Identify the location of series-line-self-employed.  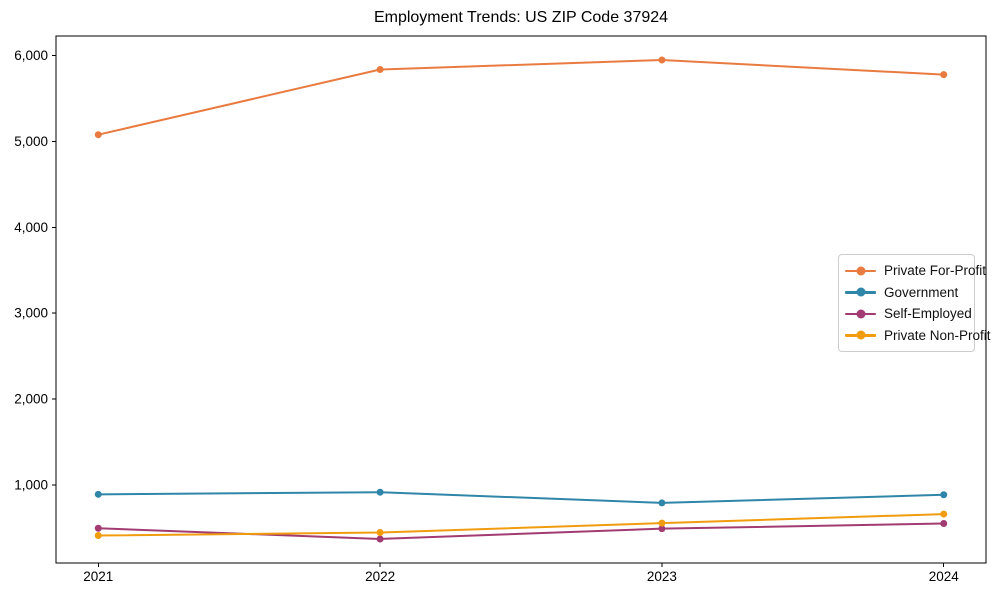
(521, 531).